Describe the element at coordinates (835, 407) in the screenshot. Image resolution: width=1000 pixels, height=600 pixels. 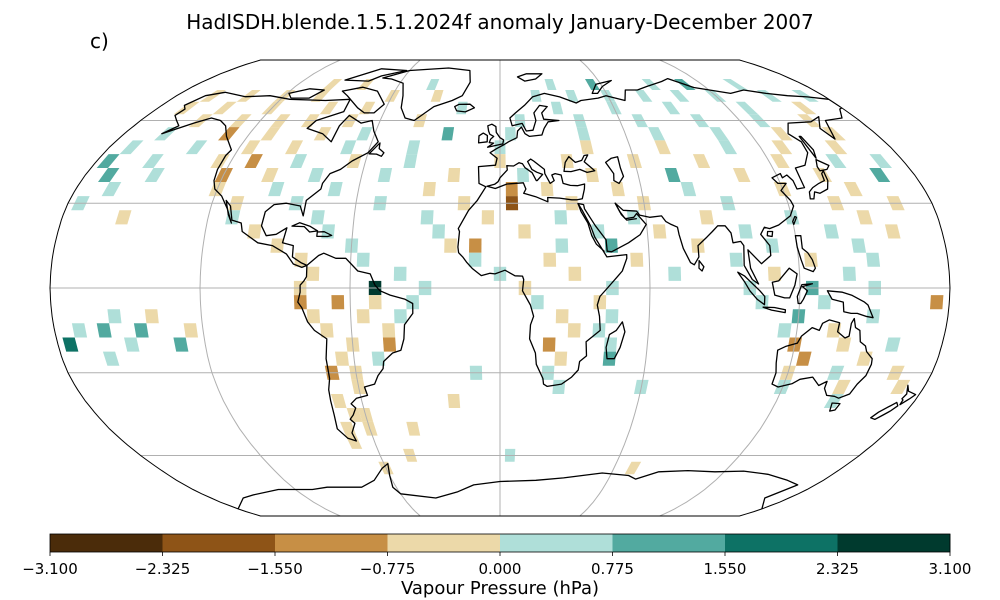
I see `coastline-tasmania` at that location.